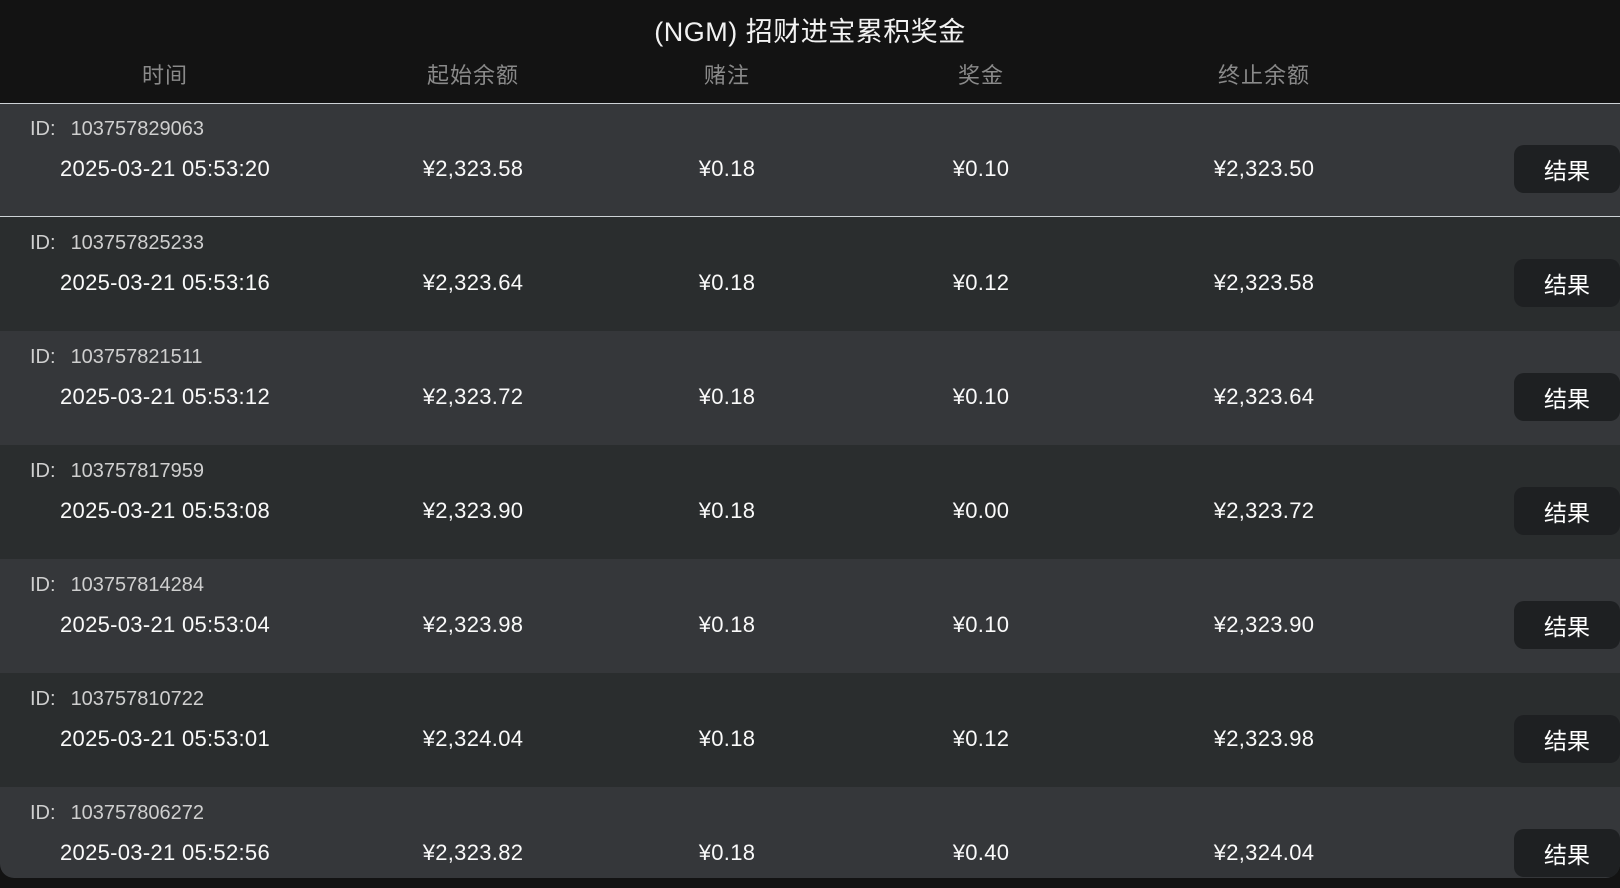  Describe the element at coordinates (825, 471) in the screenshot. I see `row-id-line: ID: 103757817959` at that location.